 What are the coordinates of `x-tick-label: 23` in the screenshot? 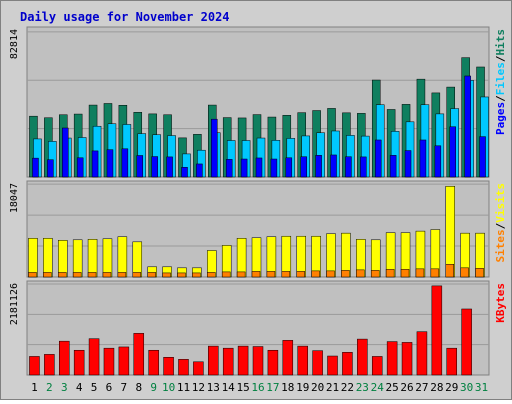 It's located at (362, 387).